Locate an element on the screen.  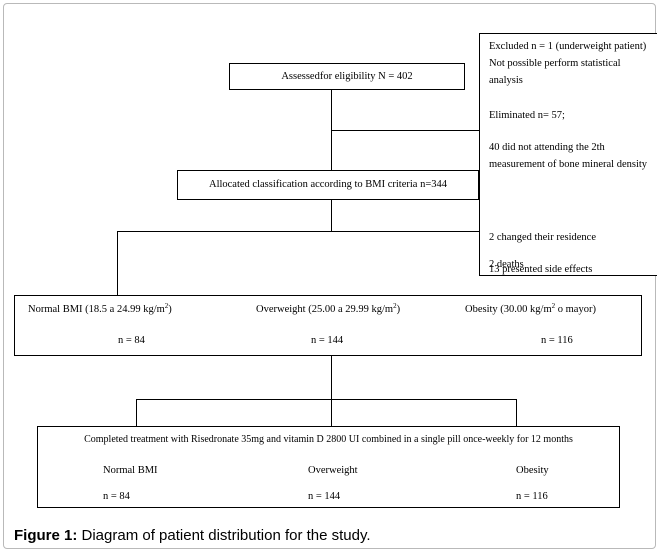
assessed-label: Assessedfor eligibility N = 402 is located at coordinates (347, 76).